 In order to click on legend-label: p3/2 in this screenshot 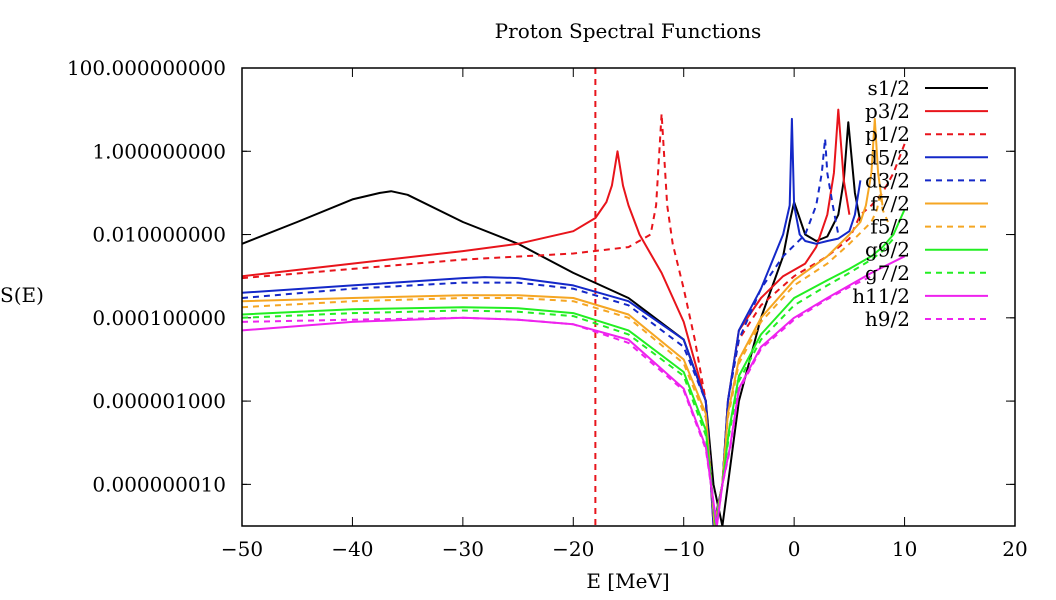, I will do `click(887, 111)`.